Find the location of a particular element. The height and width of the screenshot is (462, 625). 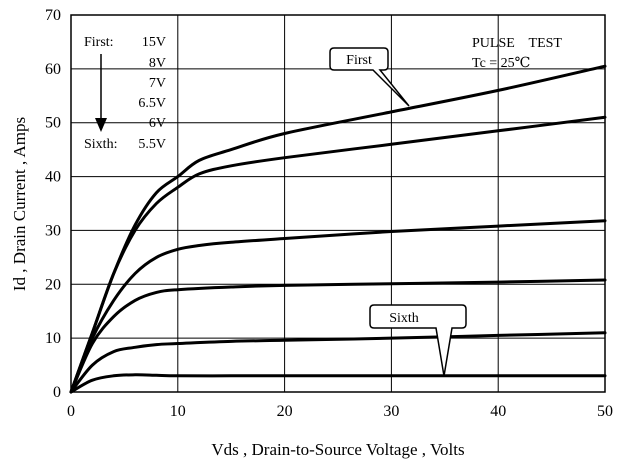

legend-entries: 15V 8V 7V 6.5V 6V 5.5V is located at coordinates (152, 93).